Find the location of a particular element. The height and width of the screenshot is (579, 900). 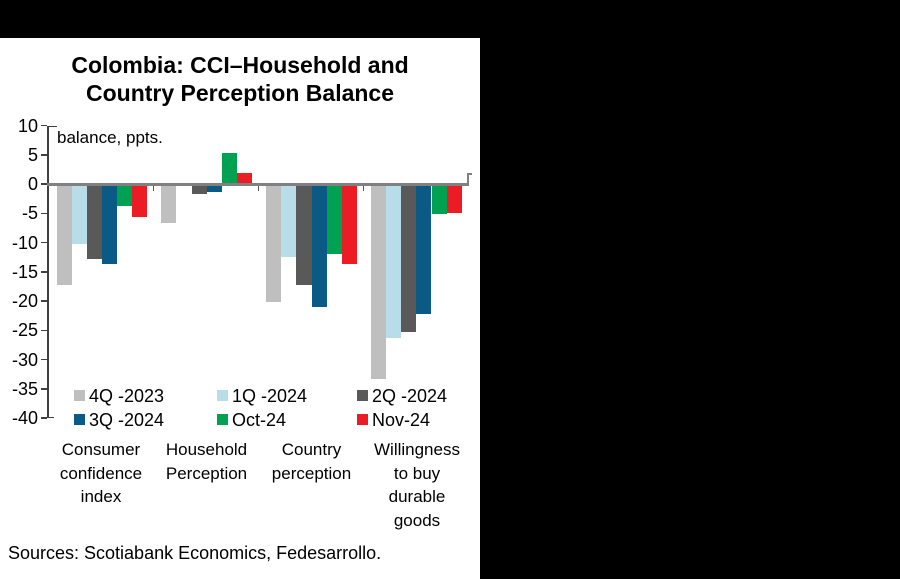

bar-1q-2024-willingness-to-buy-durable-goods is located at coordinates (394, 261).